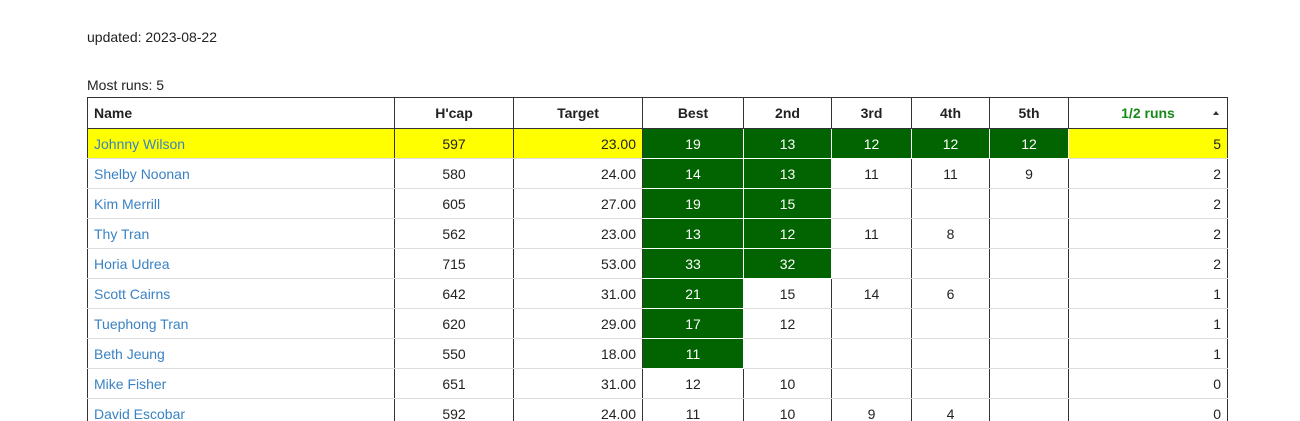 The width and height of the screenshot is (1300, 421). Describe the element at coordinates (454, 143) in the screenshot. I see `hcap-cell: 597` at that location.